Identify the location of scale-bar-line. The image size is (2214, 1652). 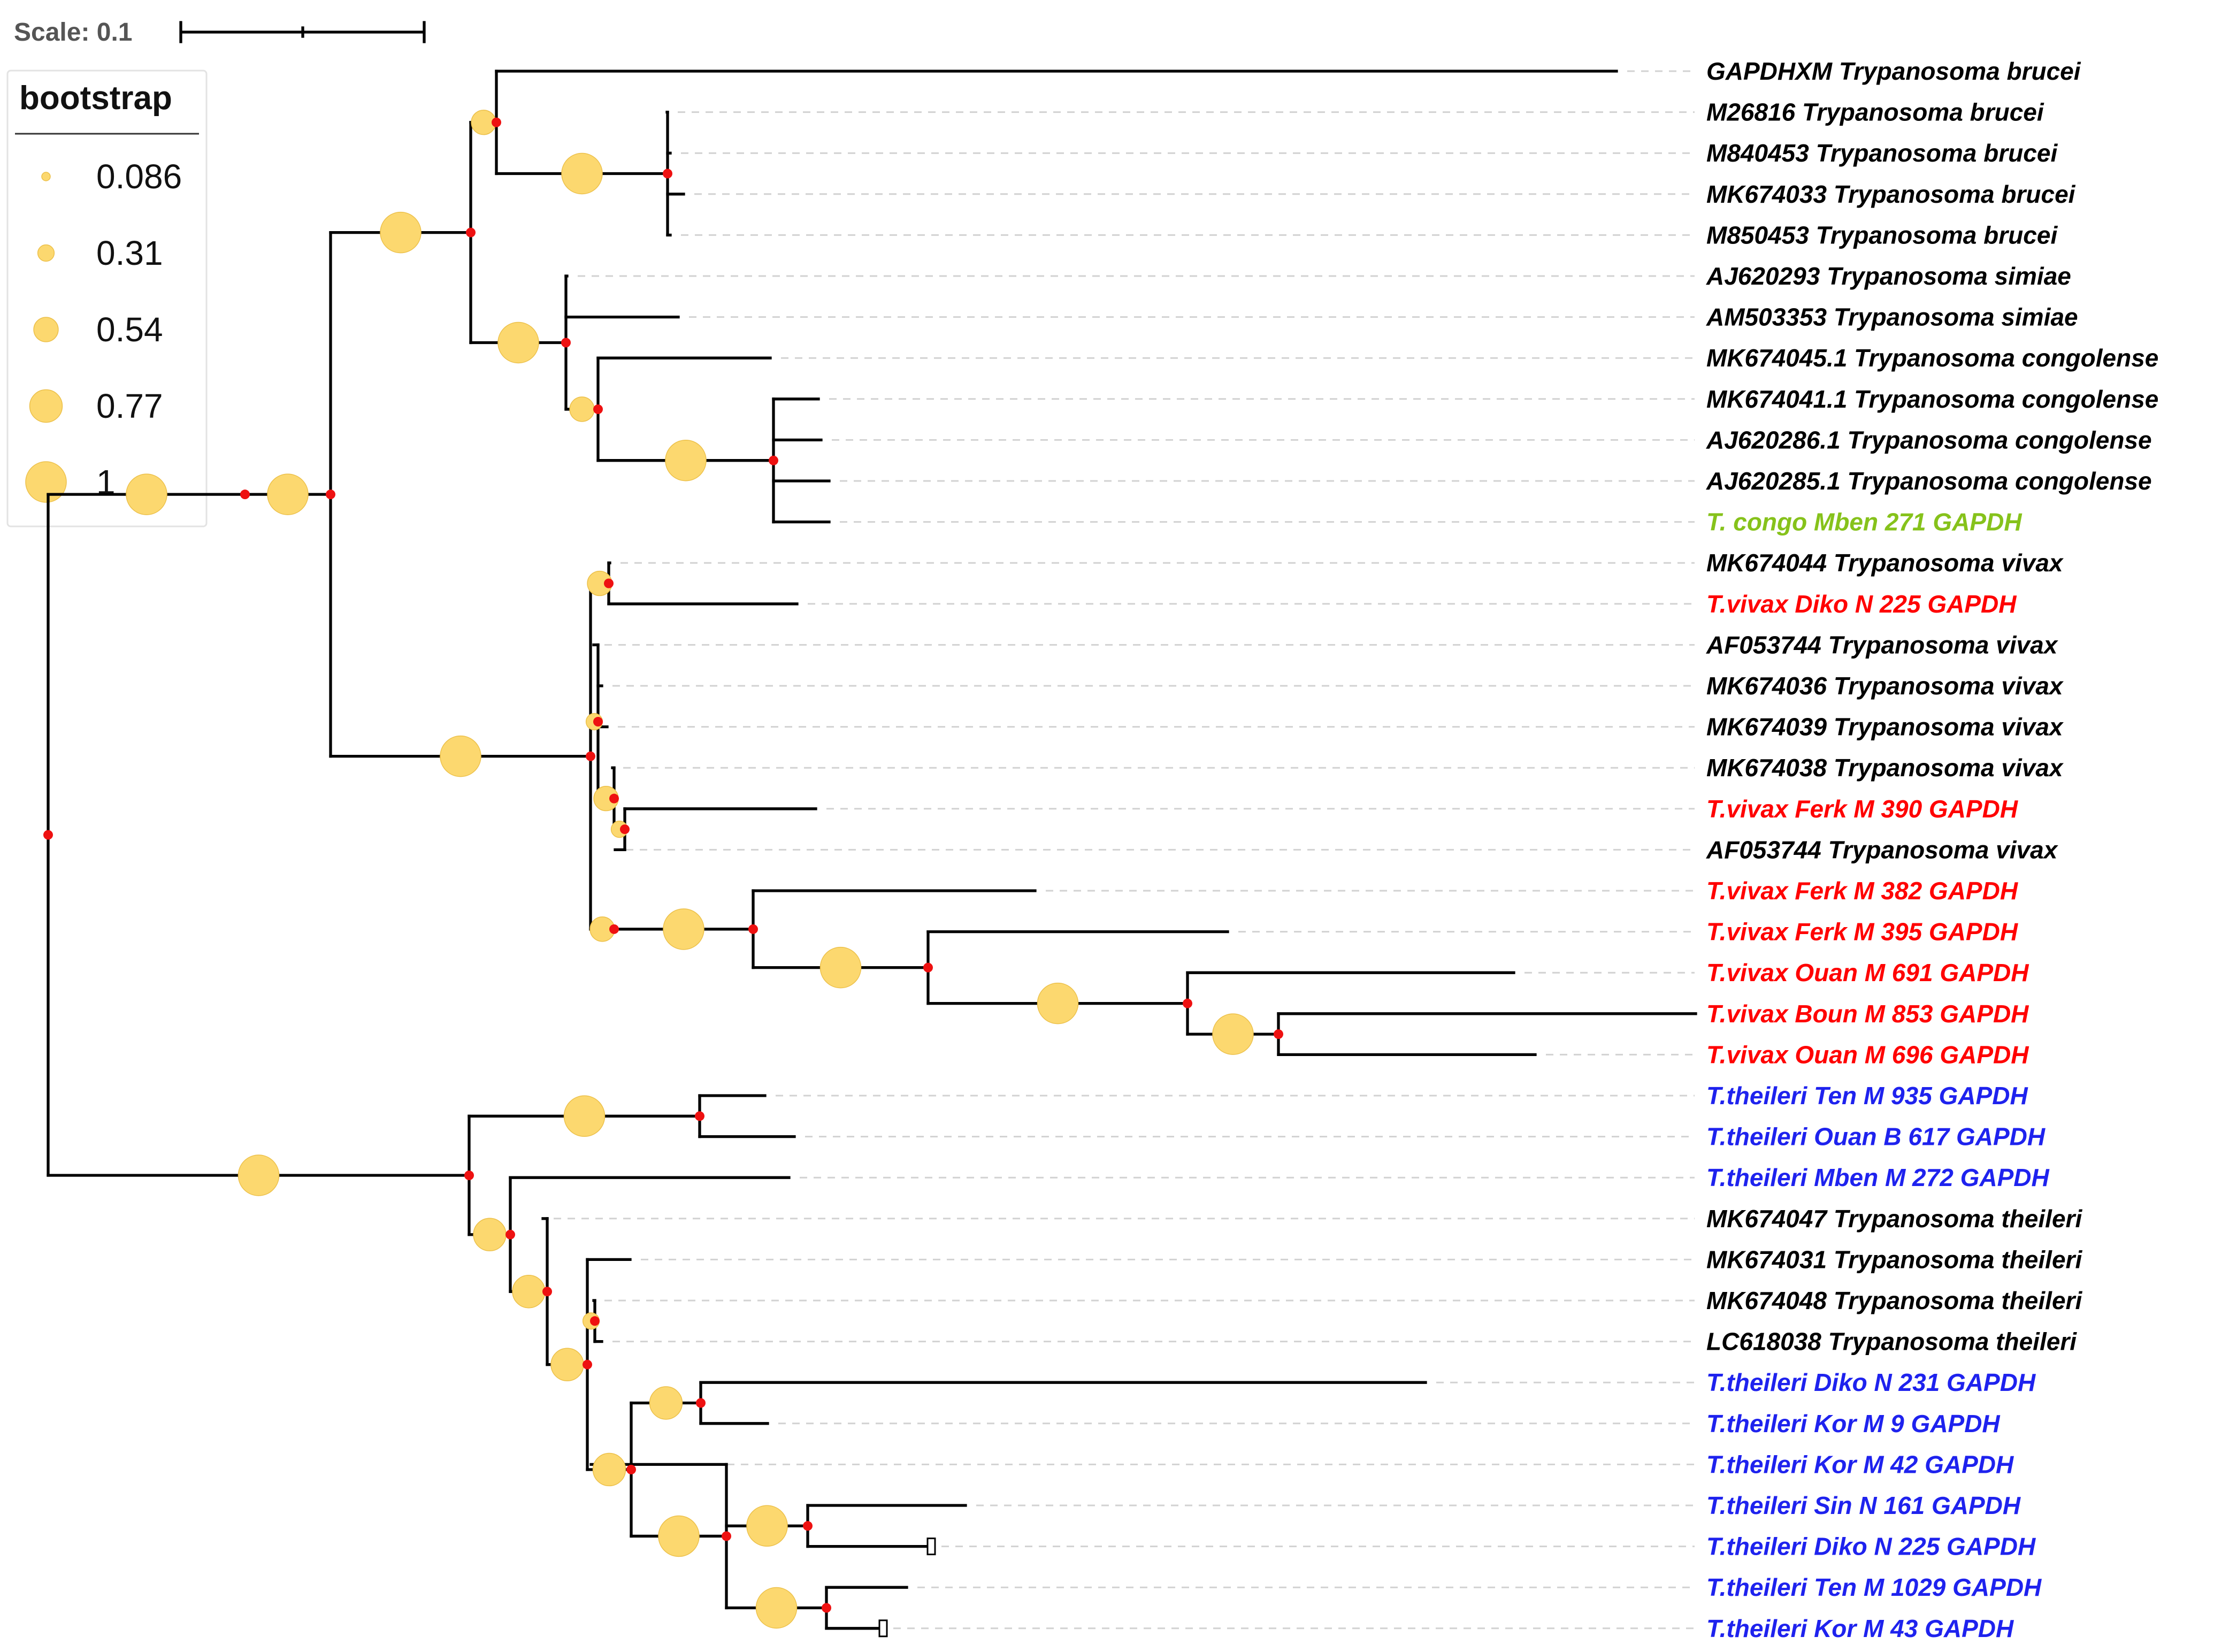
(302, 32).